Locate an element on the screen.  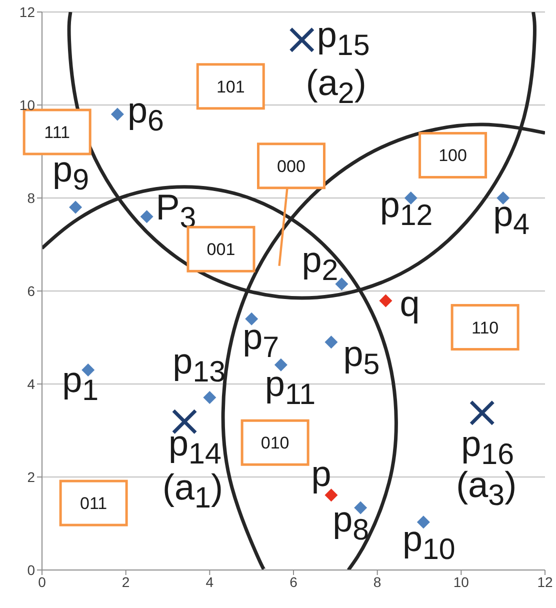
series-label: p$_{14}$ (a$_{1}$) is located at coordinates (192, 469).